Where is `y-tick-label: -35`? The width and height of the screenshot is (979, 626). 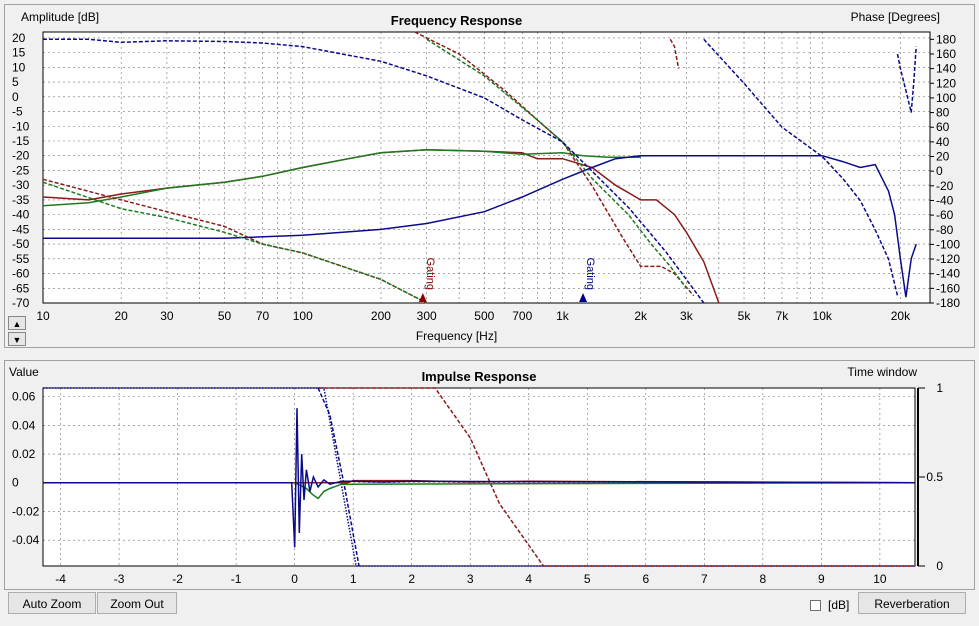 y-tick-label: -35 is located at coordinates (21, 200).